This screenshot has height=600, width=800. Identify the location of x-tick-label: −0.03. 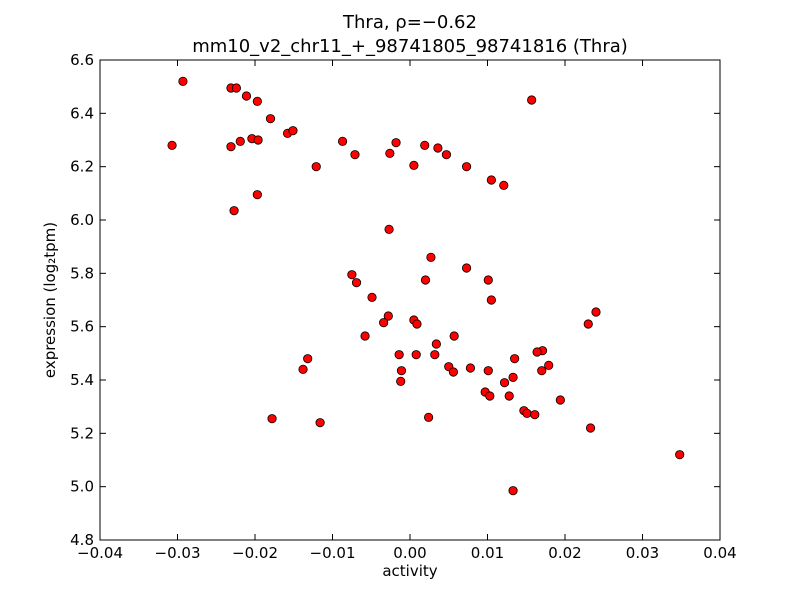
(178, 553).